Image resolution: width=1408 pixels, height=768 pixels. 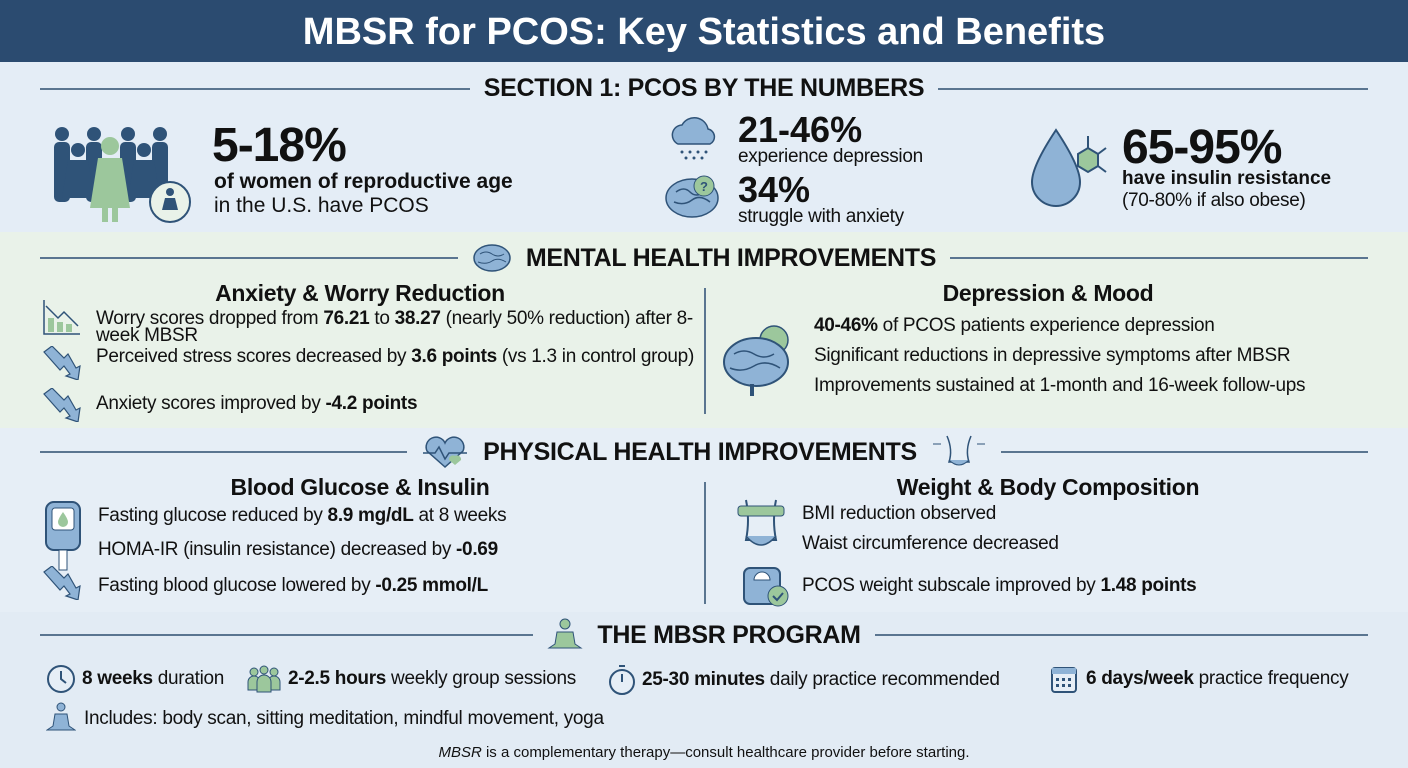 I want to click on subsection-title: Blood Glucose & Insulin, so click(x=360, y=487).